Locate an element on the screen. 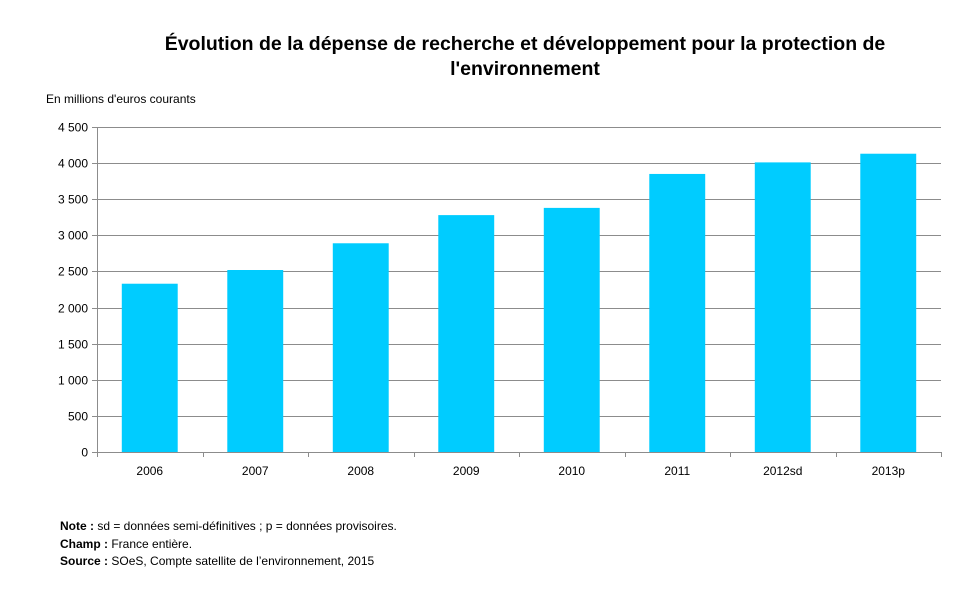 This screenshot has width=970, height=604. bar-2008 is located at coordinates (360, 347).